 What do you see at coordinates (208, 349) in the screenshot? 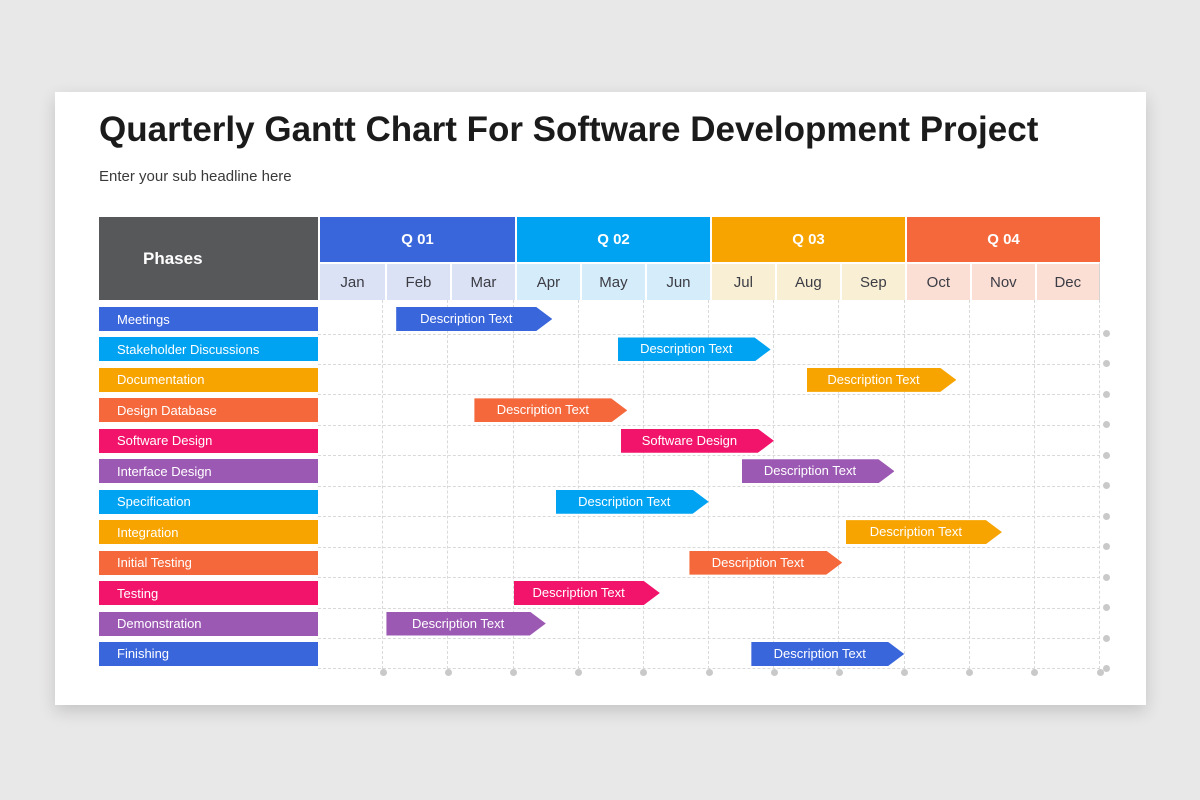
I see `phase-label-bar: Stakeholder Discussions` at bounding box center [208, 349].